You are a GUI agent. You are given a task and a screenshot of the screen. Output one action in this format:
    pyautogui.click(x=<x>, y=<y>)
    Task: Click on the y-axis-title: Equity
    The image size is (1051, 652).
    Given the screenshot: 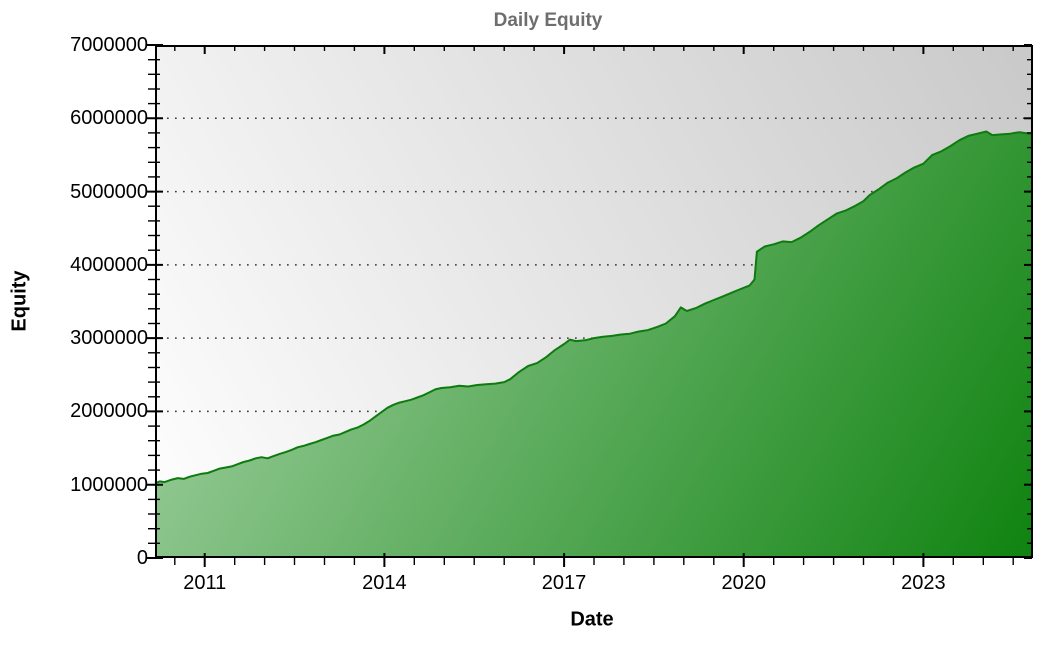 What is the action you would take?
    pyautogui.click(x=19, y=301)
    